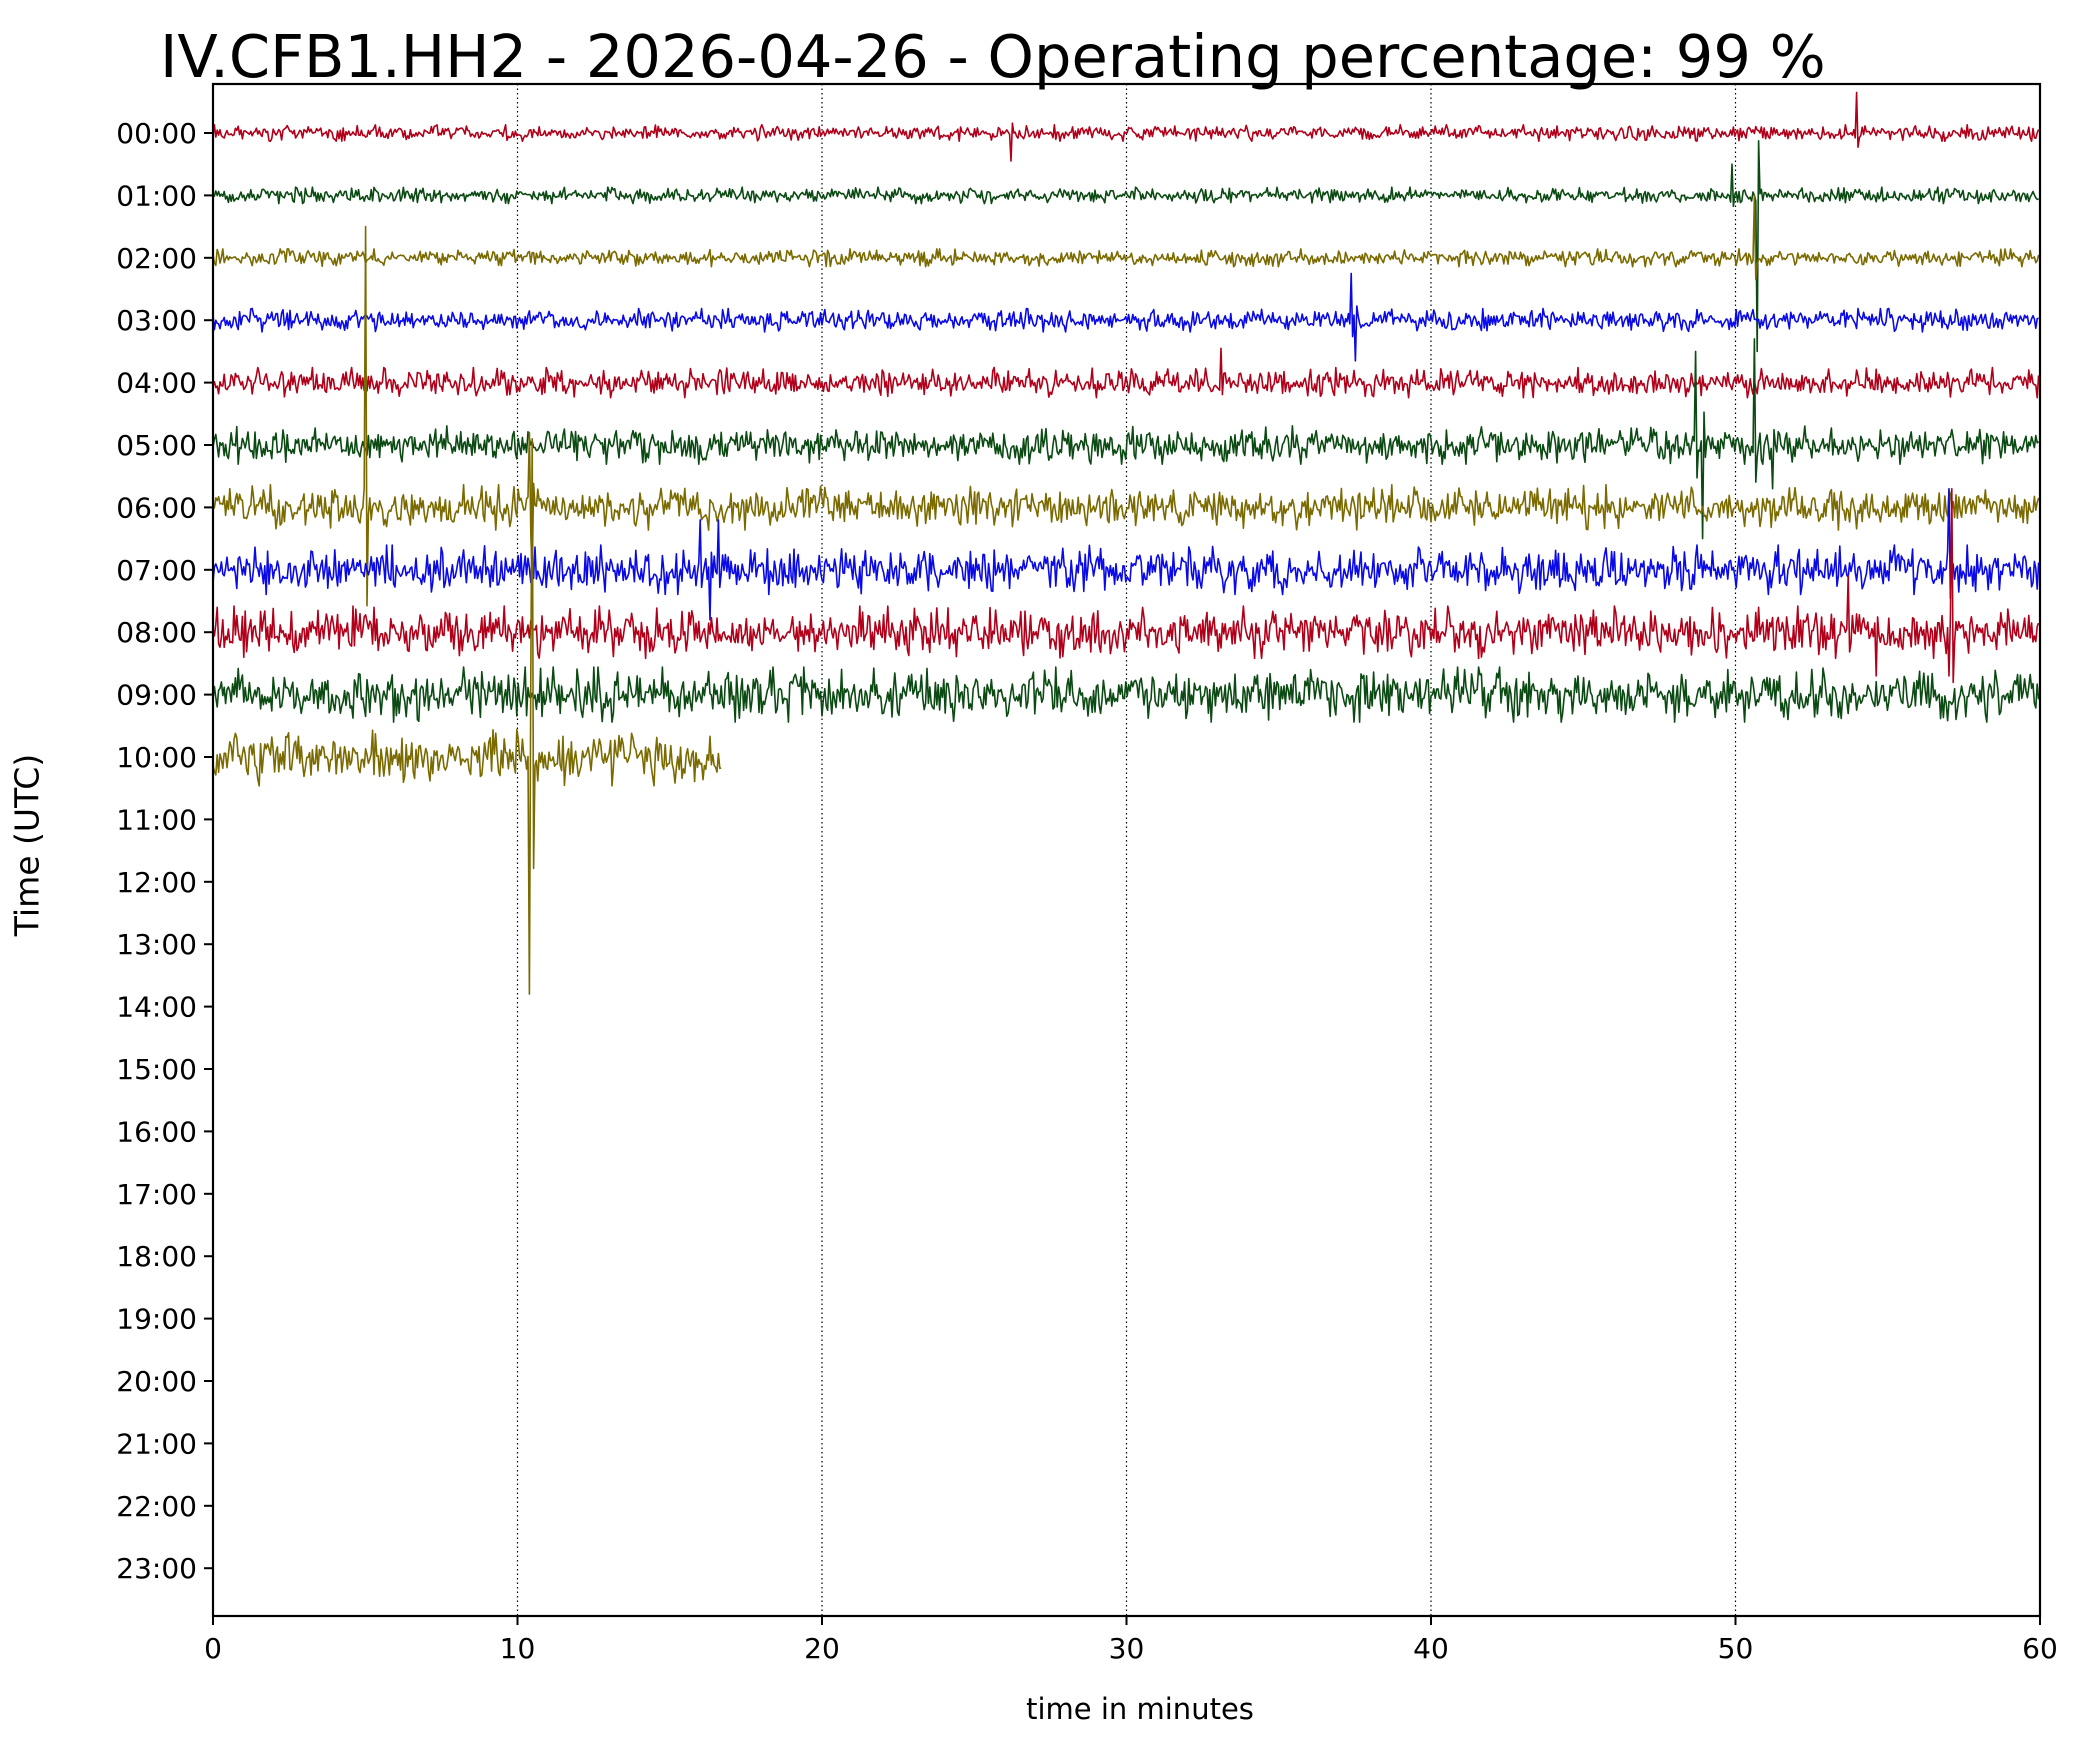 This screenshot has height=1755, width=2087. Describe the element at coordinates (213, 1648) in the screenshot. I see `x-tick-label: 0` at that location.